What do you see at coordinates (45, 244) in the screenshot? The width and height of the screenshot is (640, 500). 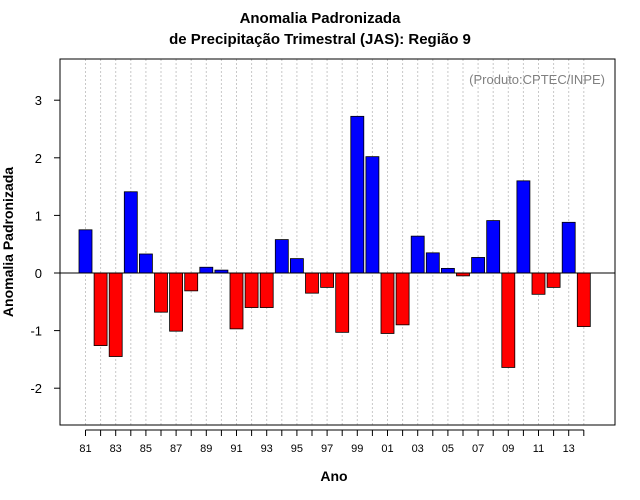 I see `y-axis: -2 -1 0 1 2 3` at bounding box center [45, 244].